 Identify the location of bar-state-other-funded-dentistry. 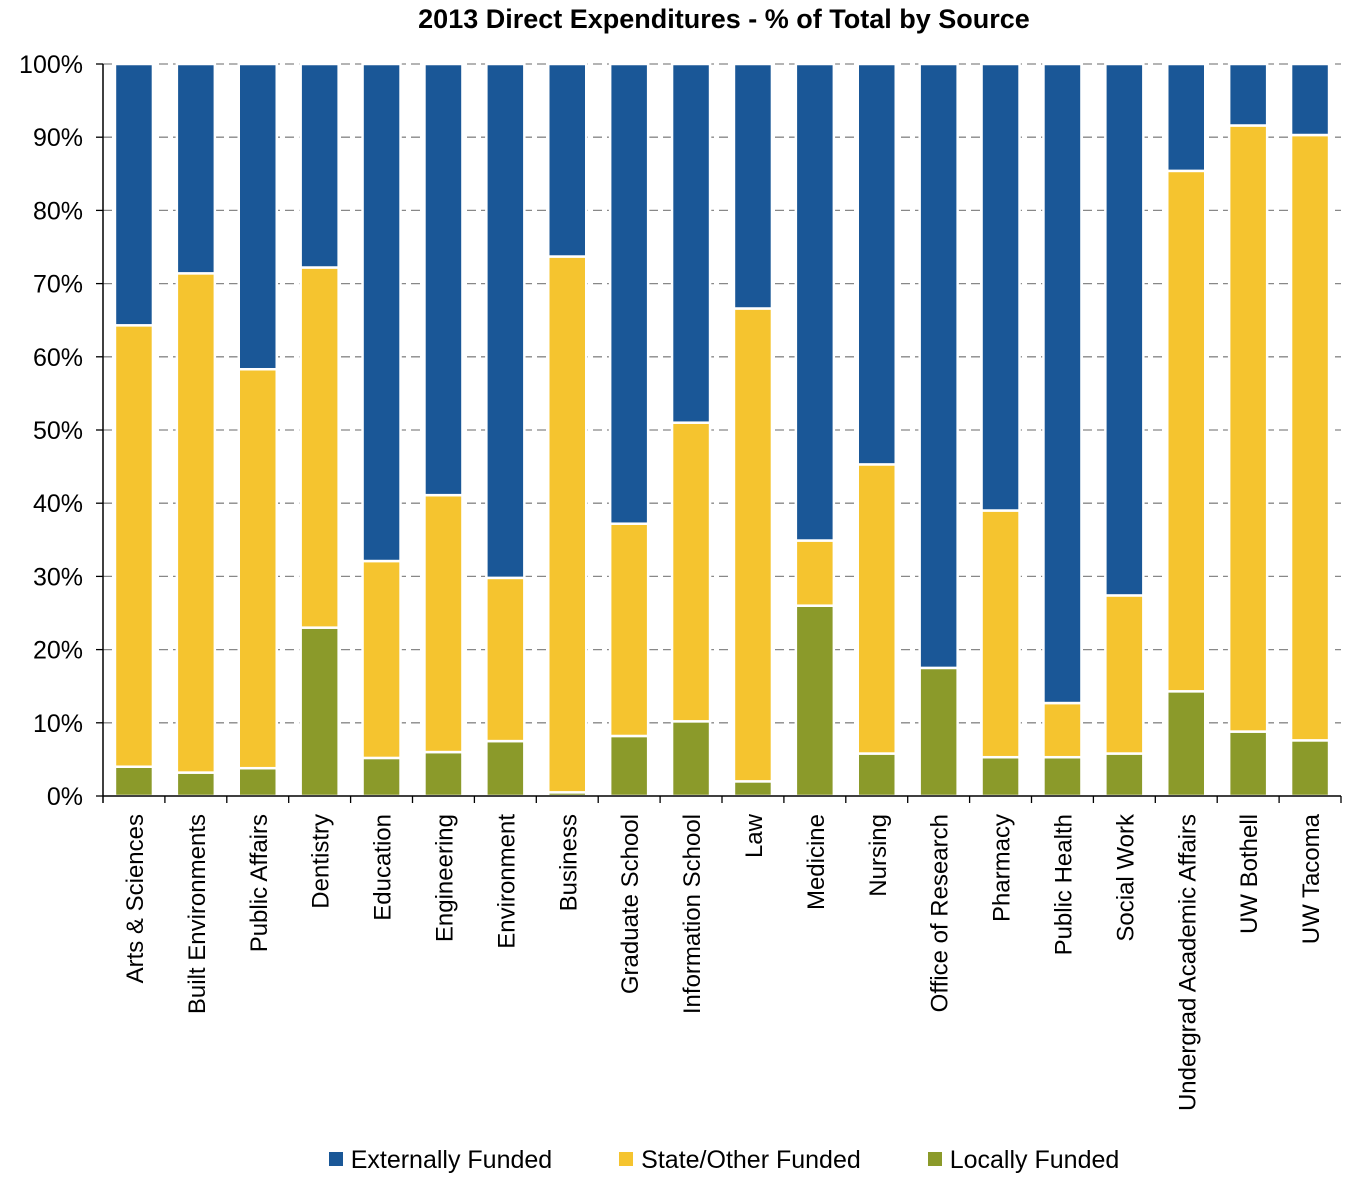
(319, 447).